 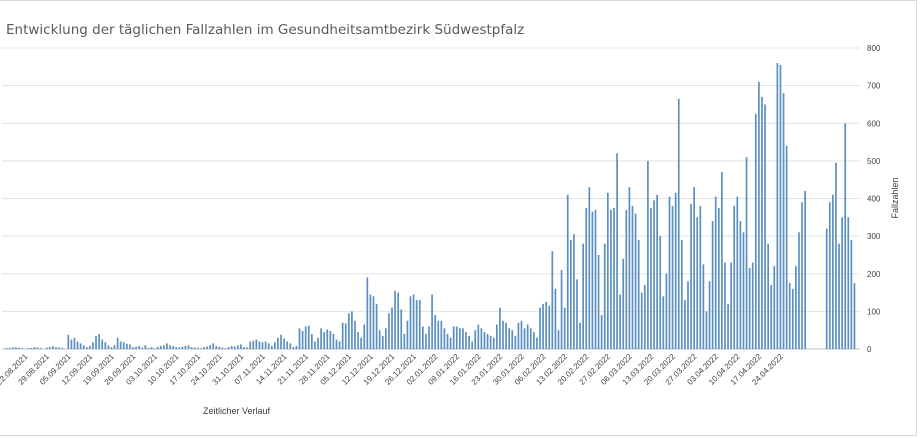 I want to click on y-tick-label: 100, so click(x=874, y=311).